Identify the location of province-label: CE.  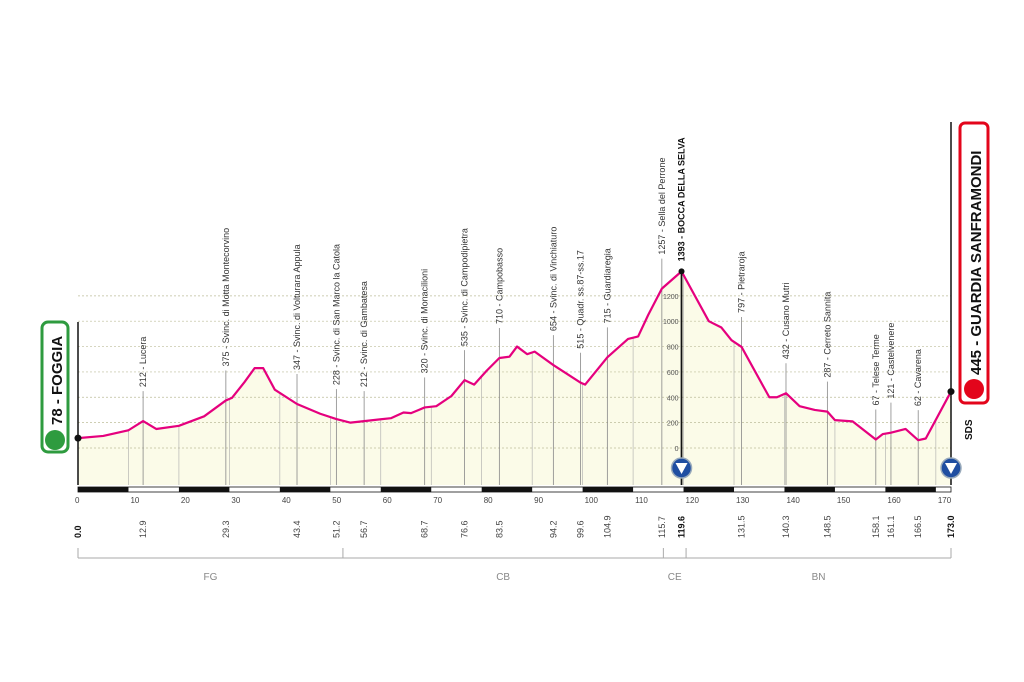
(675, 577).